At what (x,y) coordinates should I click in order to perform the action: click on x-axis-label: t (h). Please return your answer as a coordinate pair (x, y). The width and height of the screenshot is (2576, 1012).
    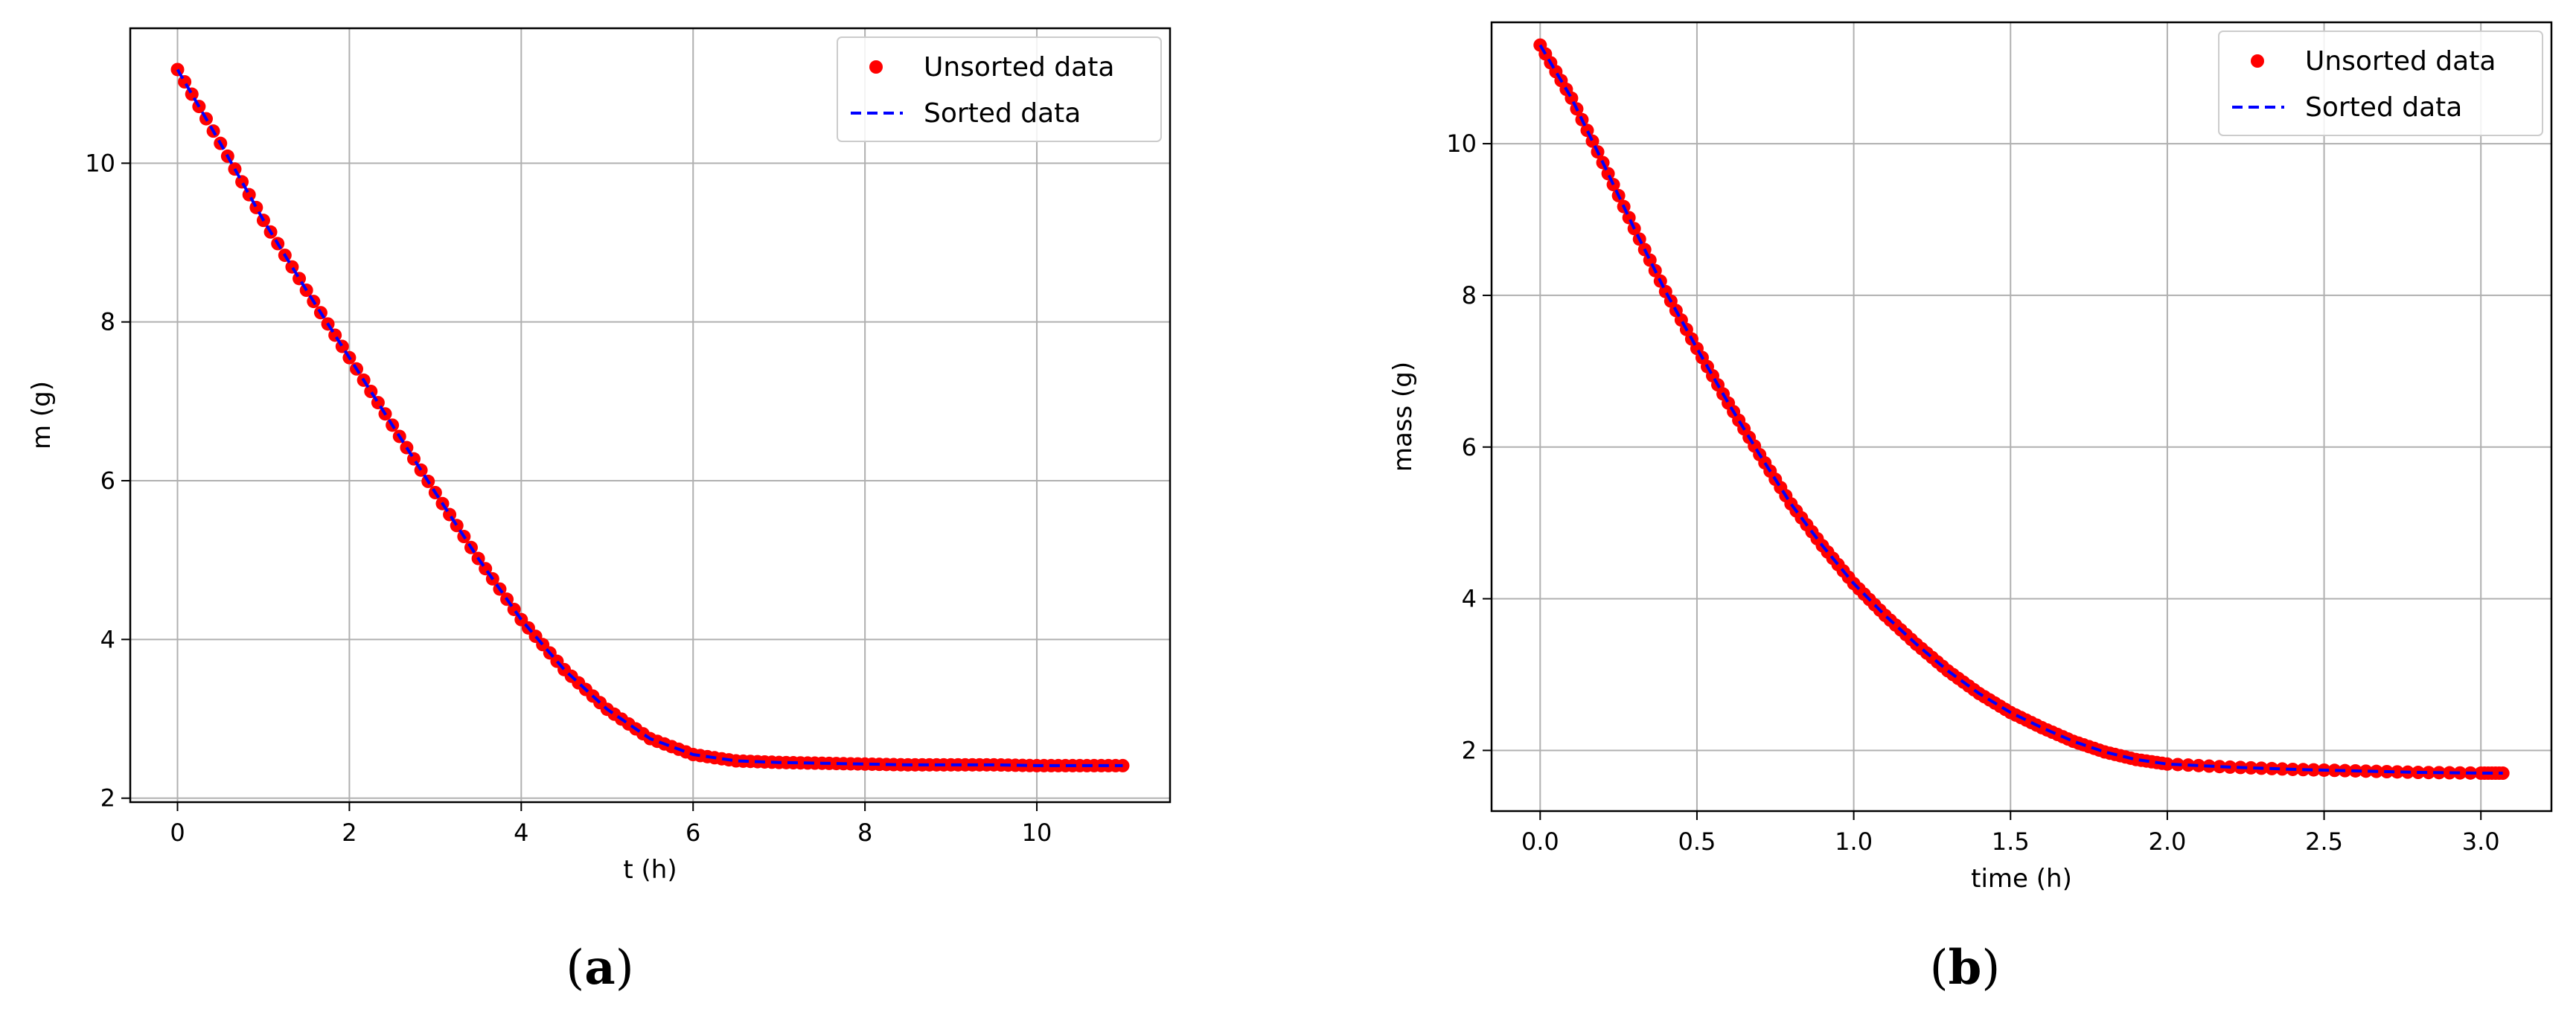
    Looking at the image, I should click on (650, 870).